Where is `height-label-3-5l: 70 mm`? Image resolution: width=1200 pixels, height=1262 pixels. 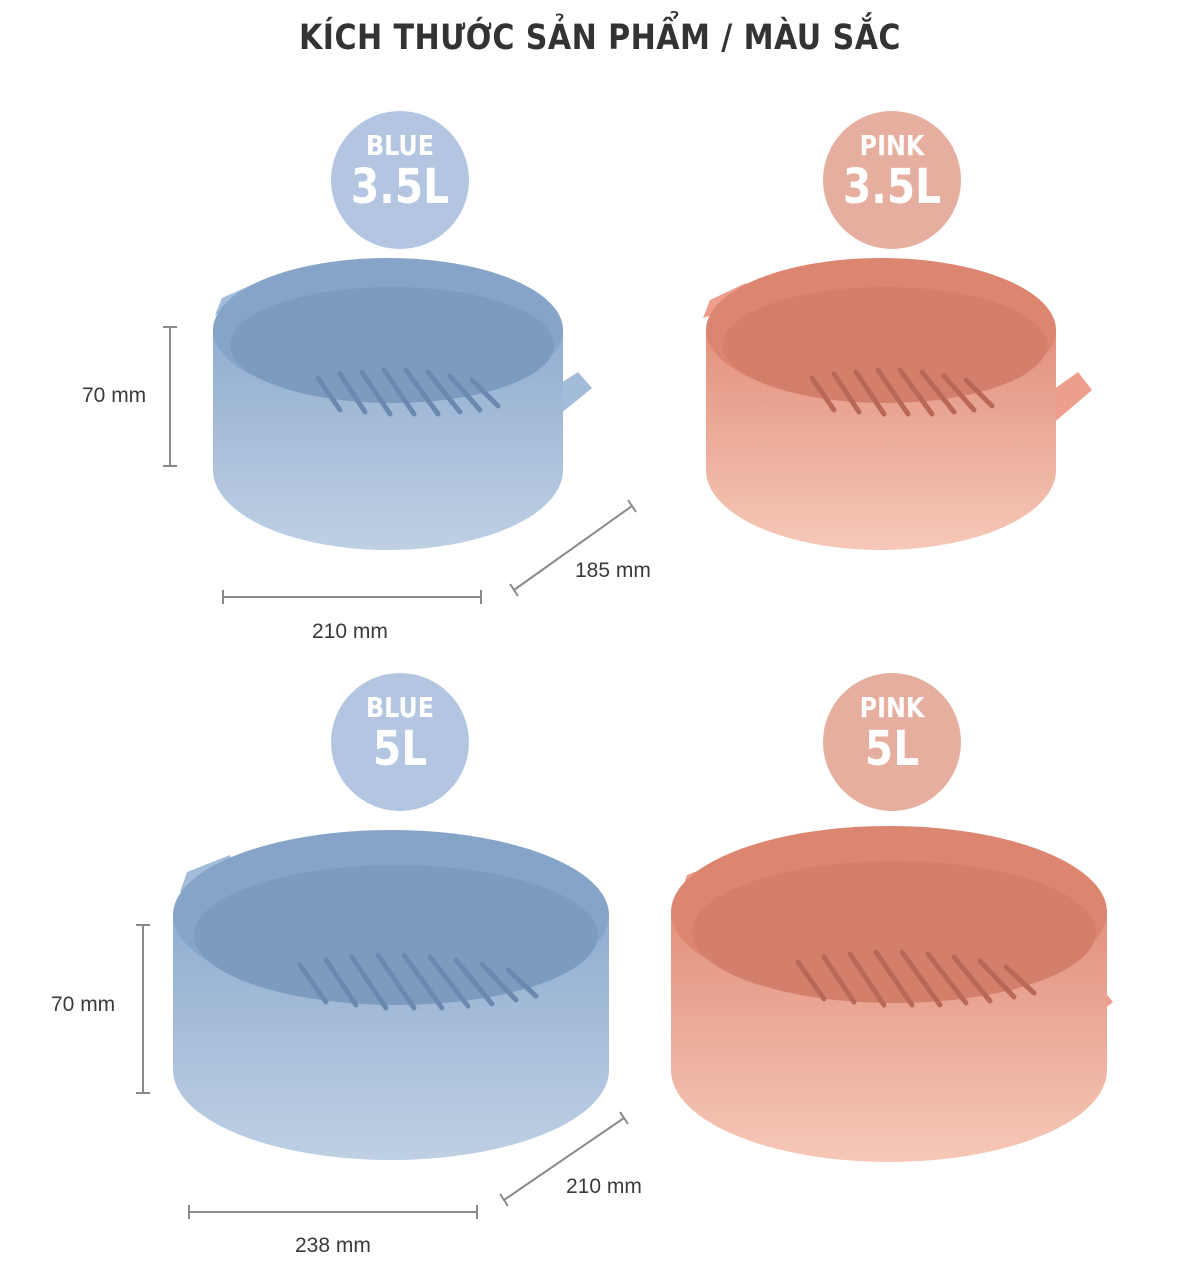 height-label-3-5l: 70 mm is located at coordinates (114, 395).